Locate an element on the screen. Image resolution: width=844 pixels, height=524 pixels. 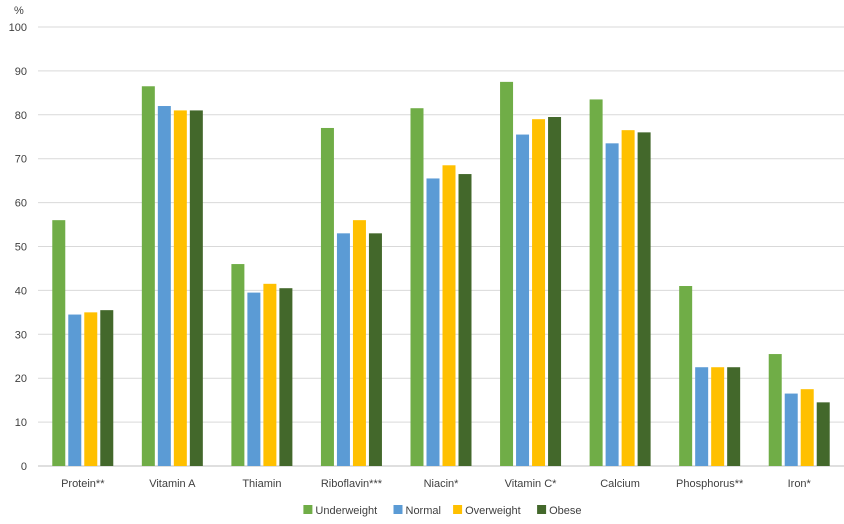
x-tick-label: Iron* is located at coordinates (800, 484).